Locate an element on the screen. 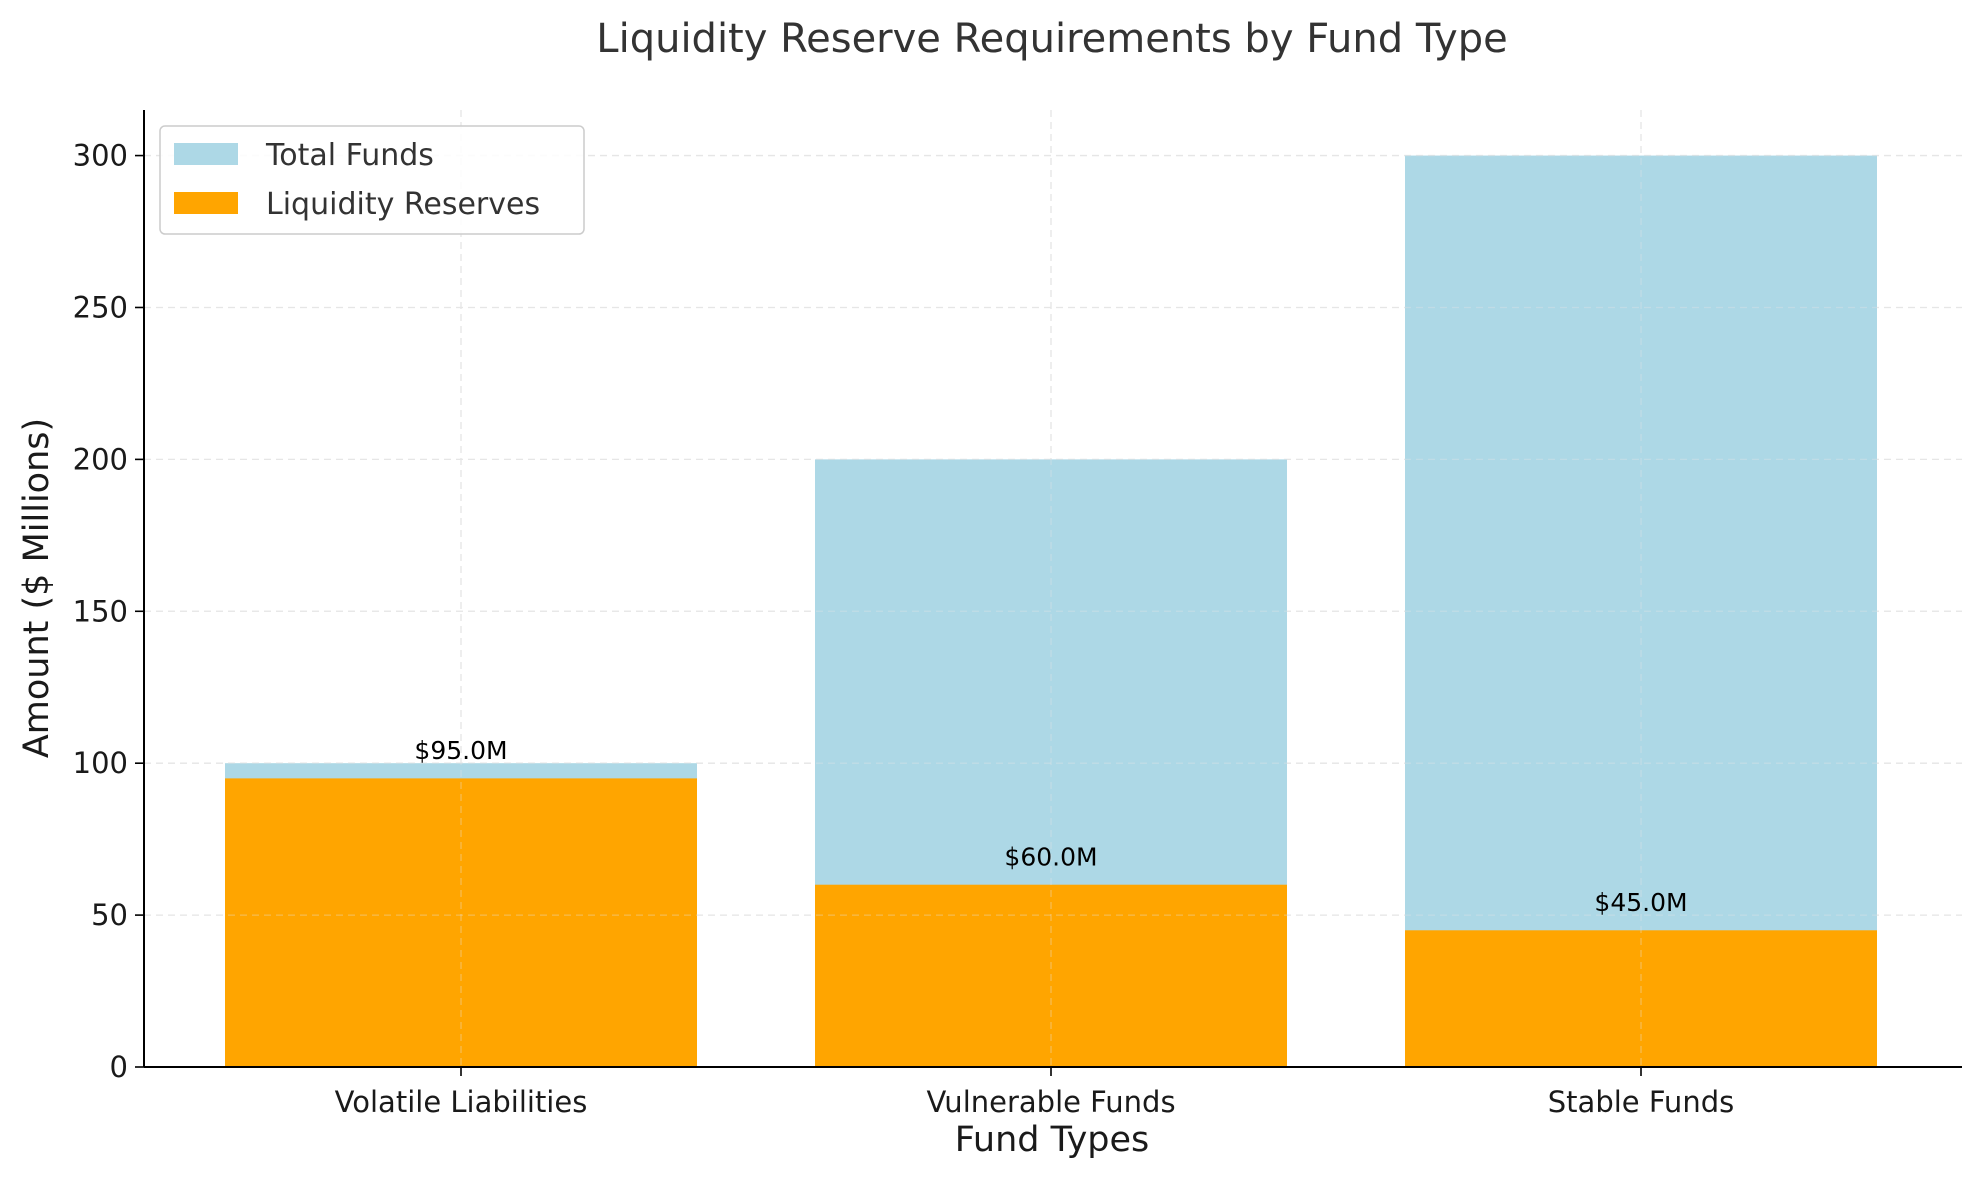  y-tick-label-0: 0 is located at coordinates (119, 1067).